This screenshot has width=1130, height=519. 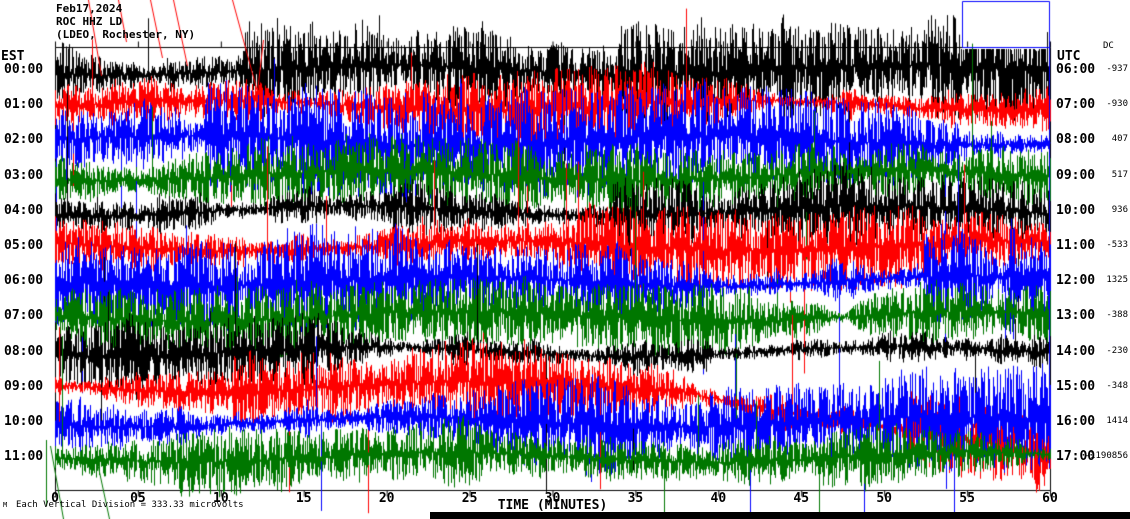 I want to click on x-tick-label: 10, so click(x=221, y=498).